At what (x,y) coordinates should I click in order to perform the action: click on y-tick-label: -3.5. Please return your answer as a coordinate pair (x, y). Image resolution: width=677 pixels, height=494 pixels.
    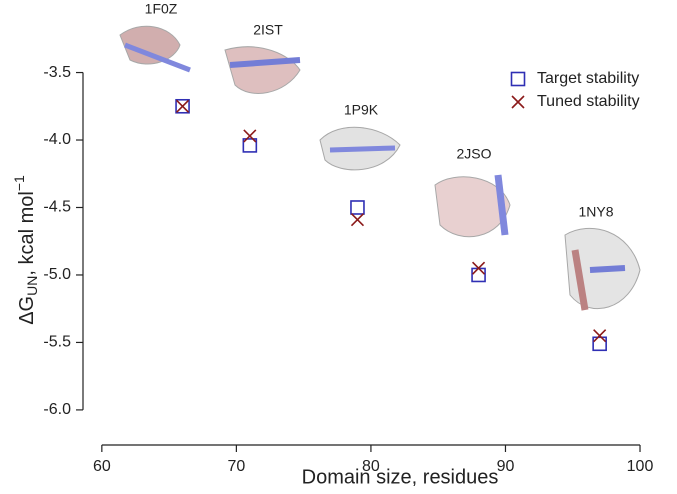
    Looking at the image, I should click on (57, 72).